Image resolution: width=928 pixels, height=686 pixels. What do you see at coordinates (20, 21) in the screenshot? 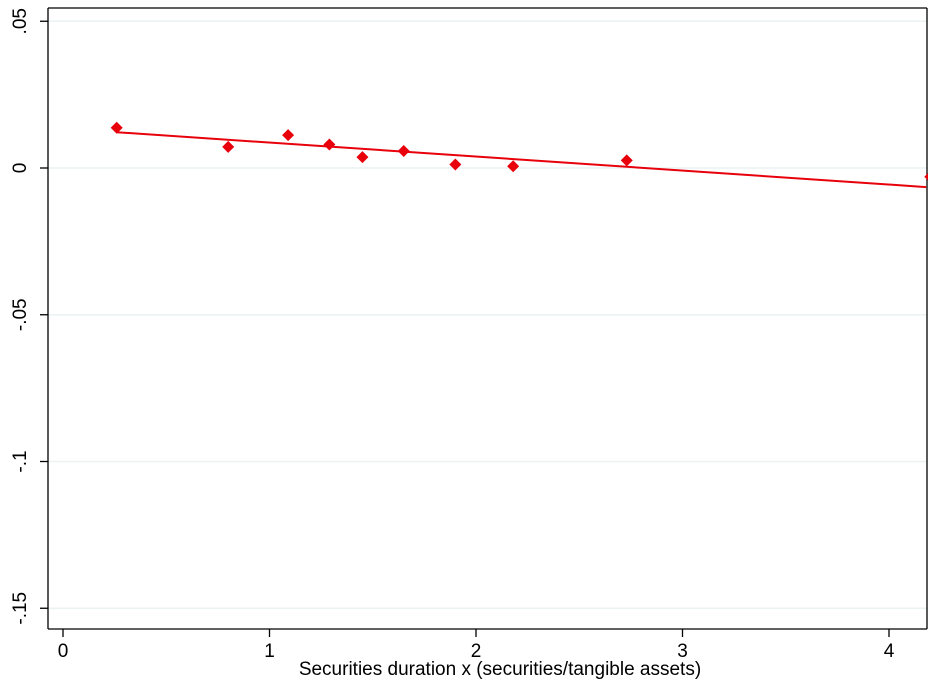
I see `y-tick-label: .05` at bounding box center [20, 21].